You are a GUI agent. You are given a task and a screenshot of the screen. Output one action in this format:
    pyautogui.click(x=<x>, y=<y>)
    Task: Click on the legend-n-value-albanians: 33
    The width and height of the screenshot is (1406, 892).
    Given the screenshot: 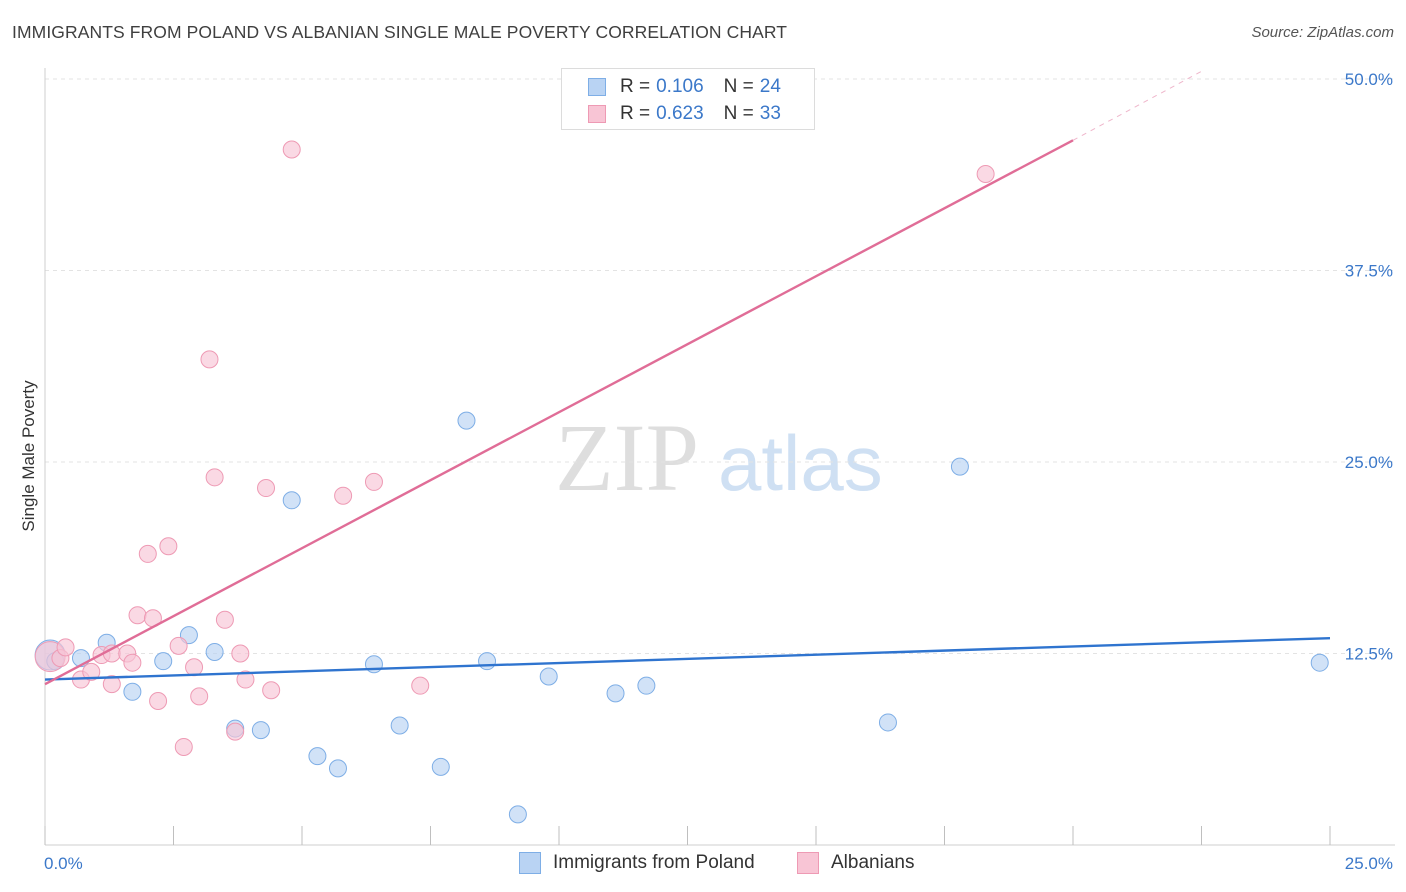 What is the action you would take?
    pyautogui.click(x=770, y=113)
    